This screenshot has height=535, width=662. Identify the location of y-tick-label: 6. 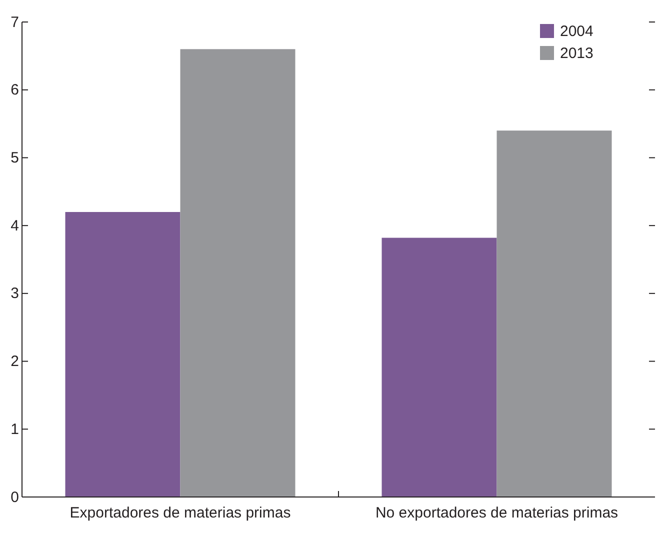
(14, 90).